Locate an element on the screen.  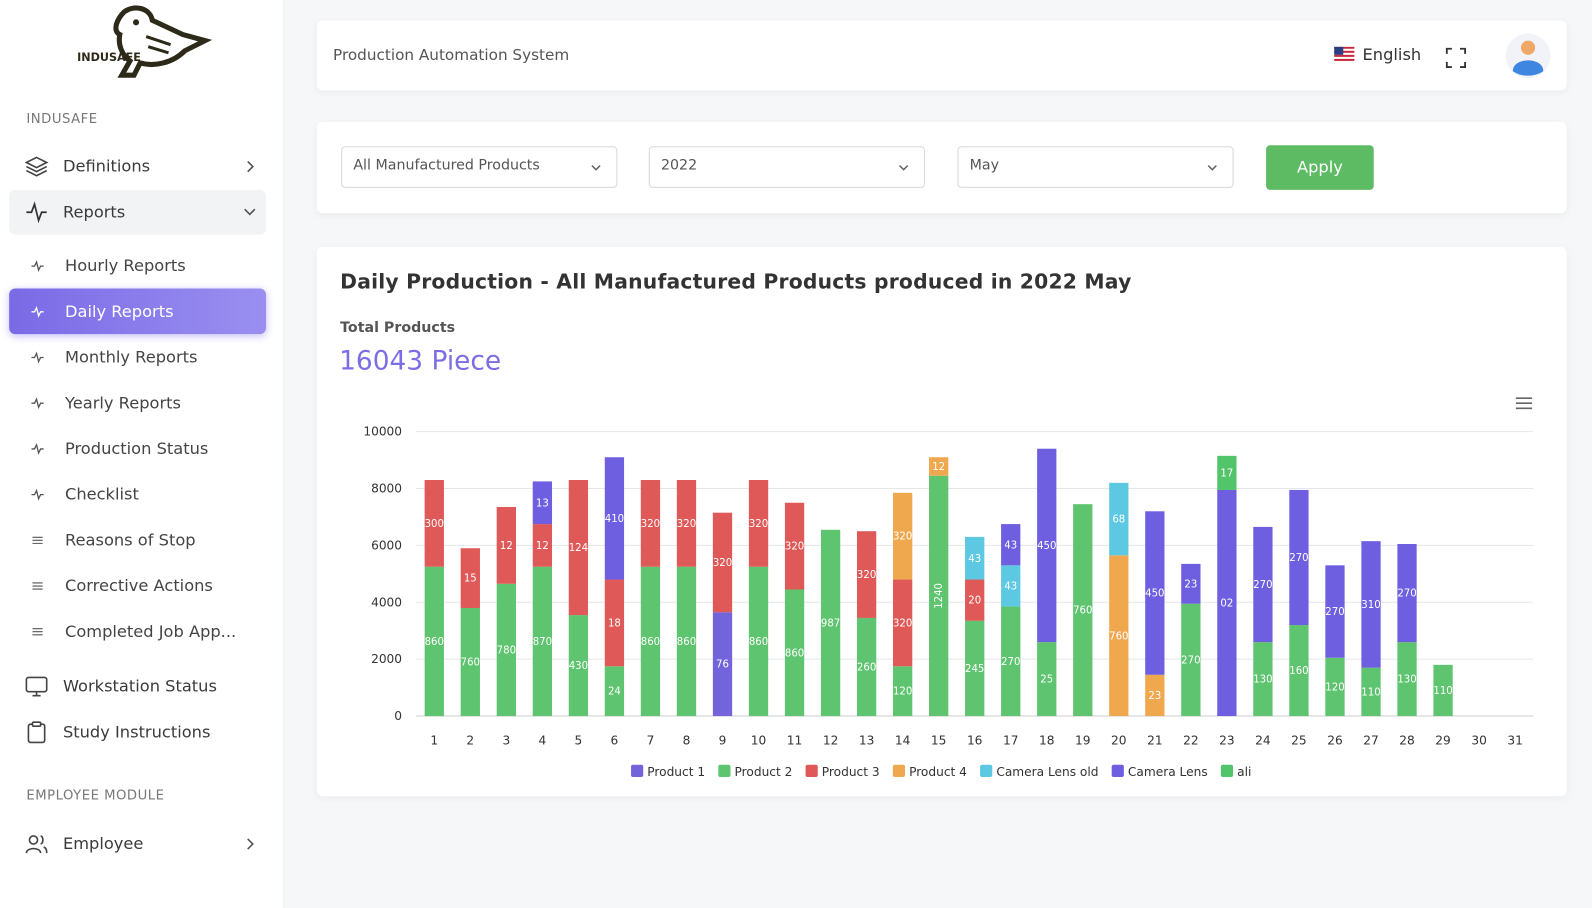
chart-menu is located at coordinates (1524, 403).